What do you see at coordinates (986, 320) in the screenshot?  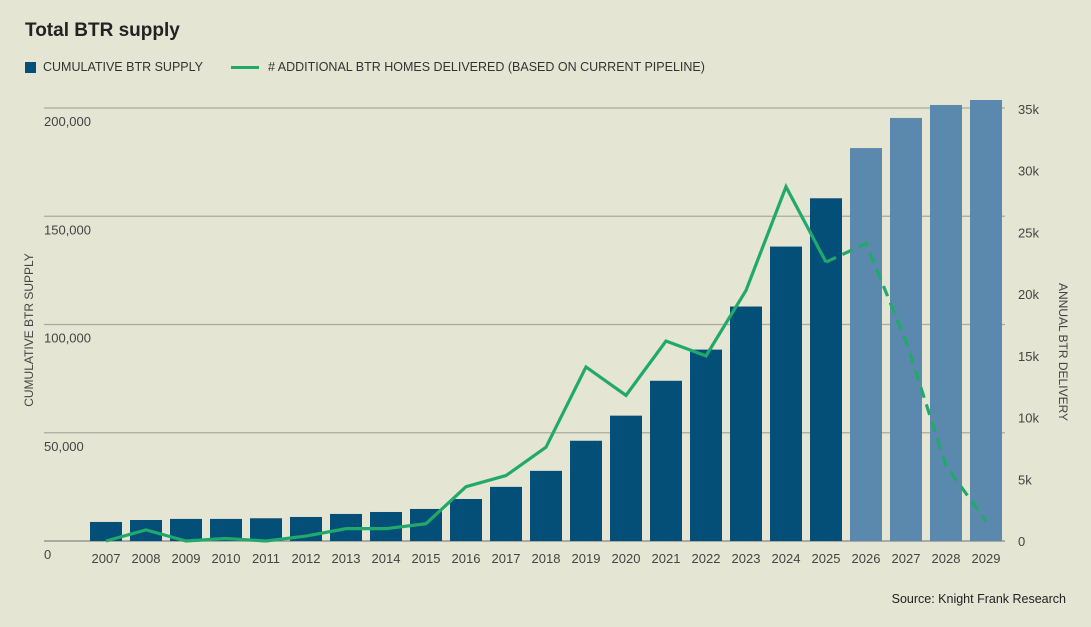 I see `bar-2029` at bounding box center [986, 320].